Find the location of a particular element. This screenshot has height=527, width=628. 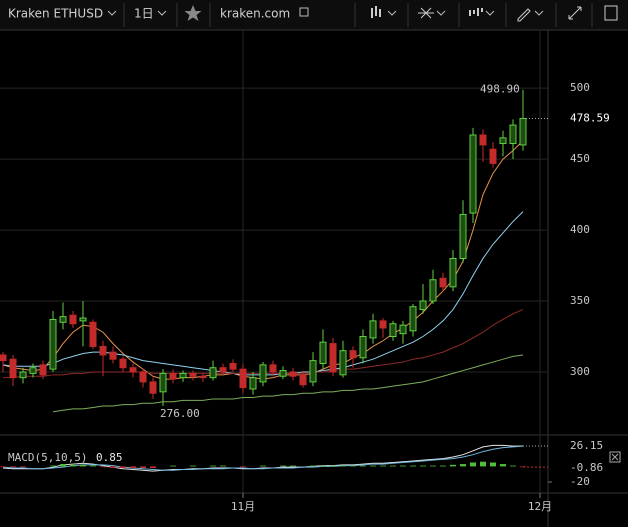

favorite-icon is located at coordinates (193, 13).